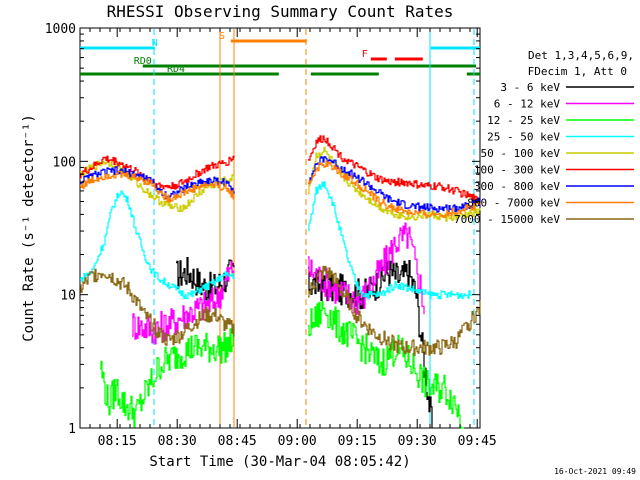 Image resolution: width=640 pixels, height=480 pixels. What do you see at coordinates (237, 441) in the screenshot?
I see `x-tick-label: 08:45` at bounding box center [237, 441].